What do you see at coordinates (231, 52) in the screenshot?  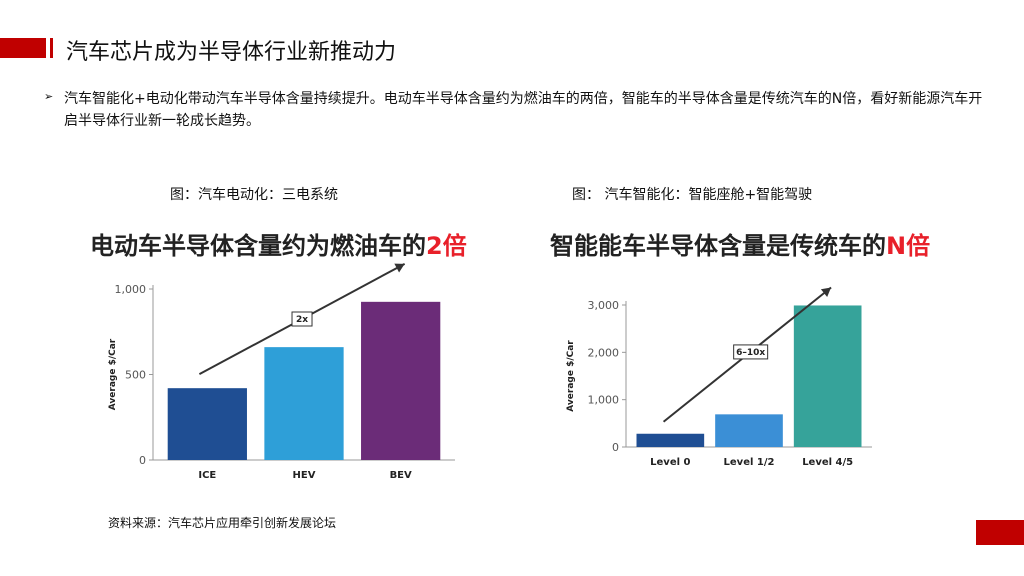 I see `page-title: 汽车芯片成为半导体行业新推动力` at bounding box center [231, 52].